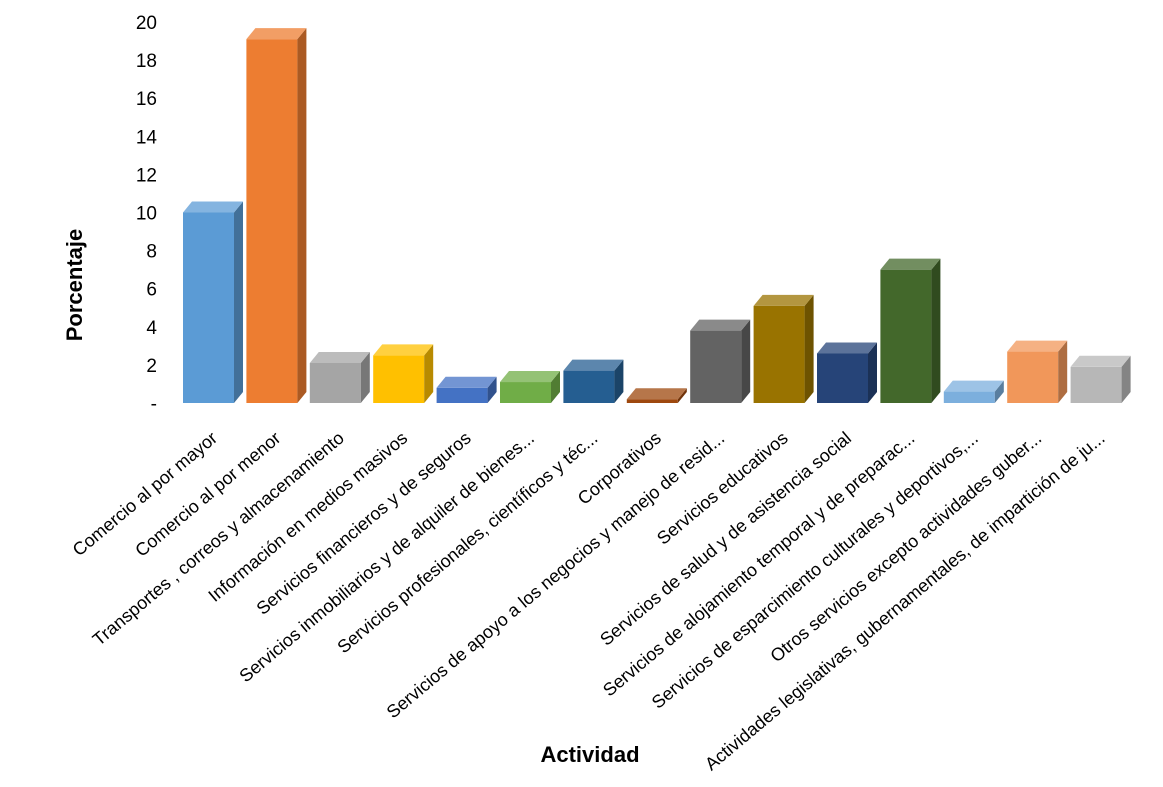 The height and width of the screenshot is (787, 1163). Describe the element at coordinates (151, 366) in the screenshot. I see `y-tick-label: 2` at that location.